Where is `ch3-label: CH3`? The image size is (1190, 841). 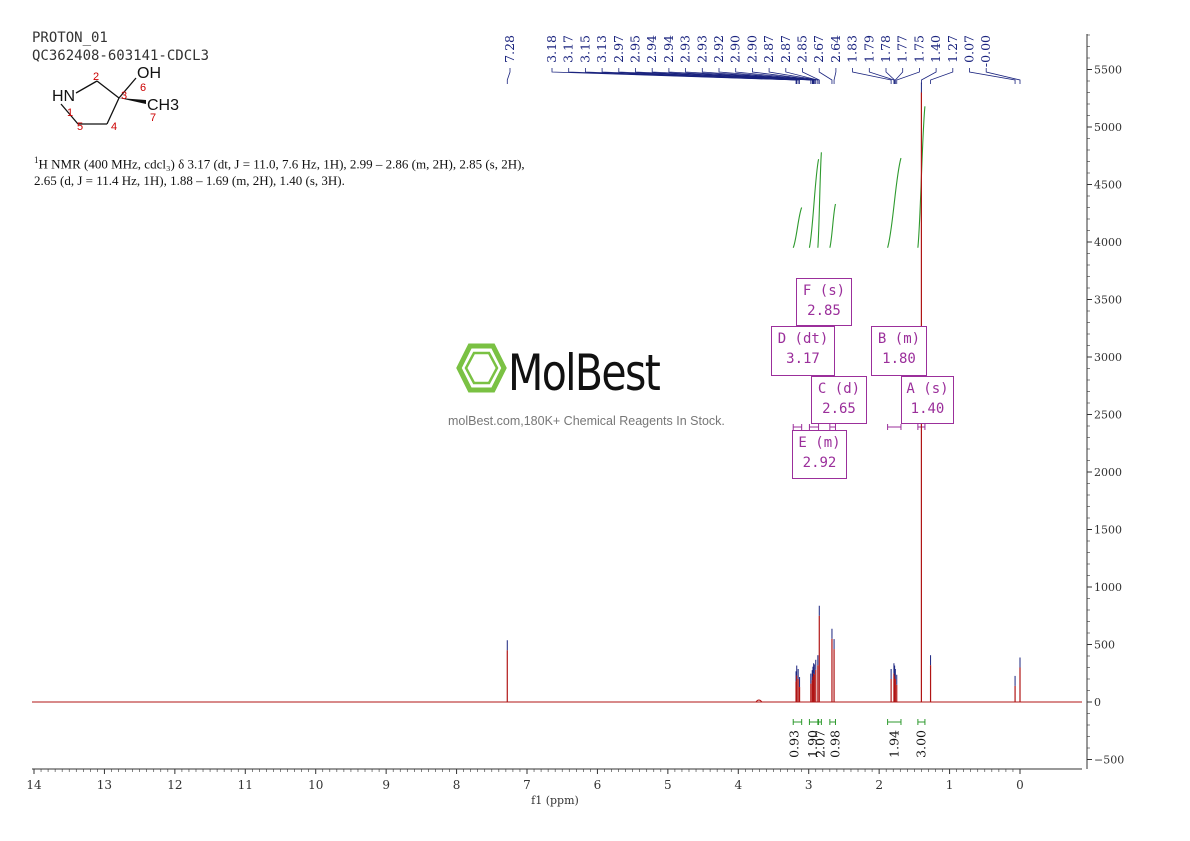 ch3-label: CH3 is located at coordinates (163, 105).